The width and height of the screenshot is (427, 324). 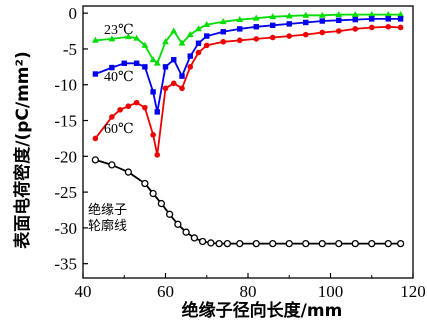 What do you see at coordinates (65, 121) in the screenshot?
I see `y-tick-label: -15` at bounding box center [65, 121].